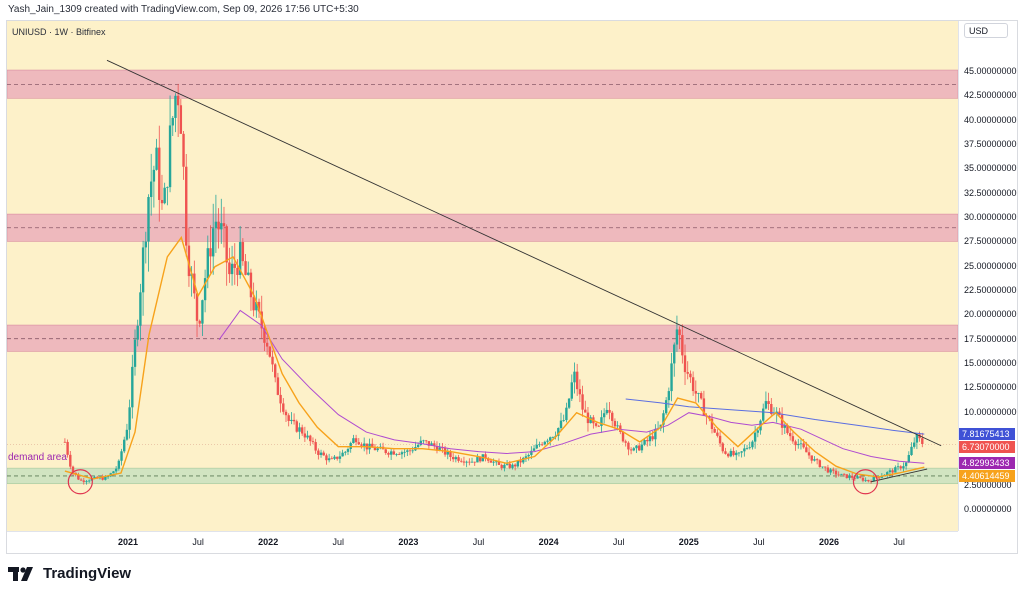  I want to click on tradingview-logo: TradingView, so click(69, 573).